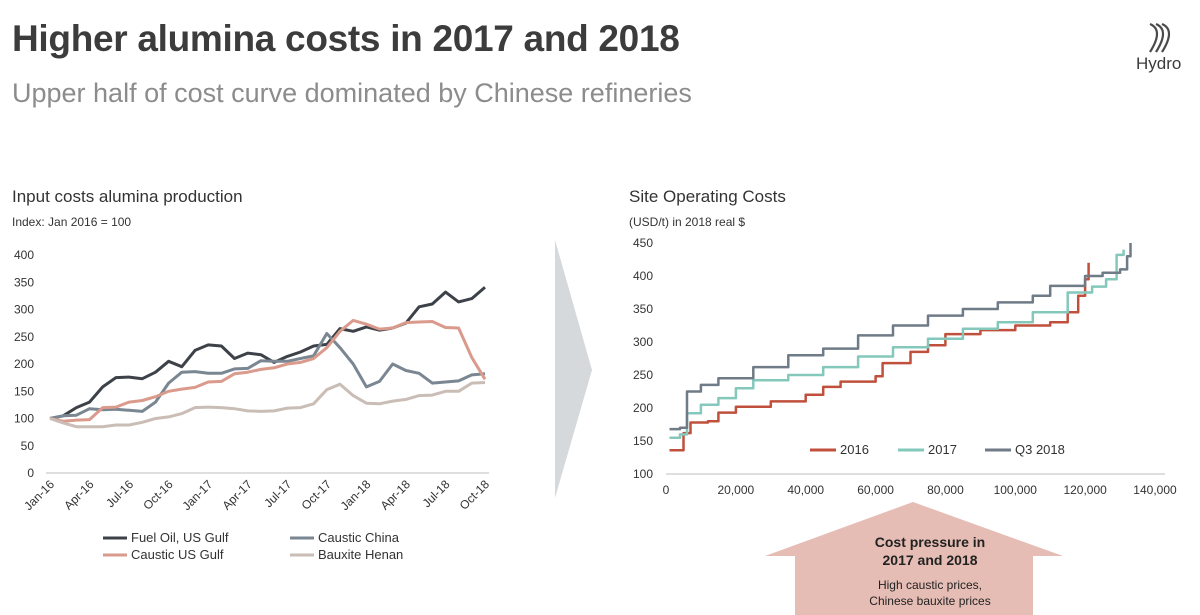 This screenshot has width=1200, height=615. I want to click on series-line-caustic-us-gulf, so click(268, 370).